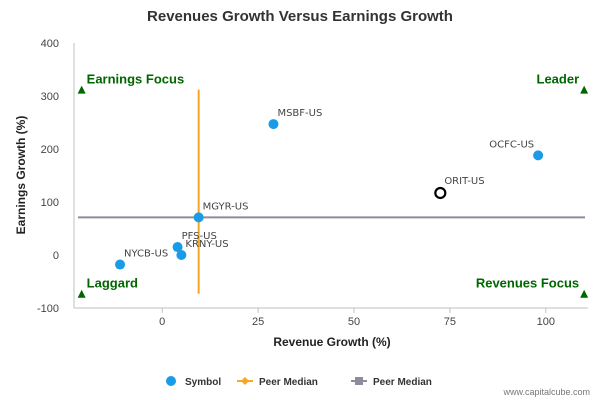  Describe the element at coordinates (56, 256) in the screenshot. I see `y-tick-label: 0` at that location.